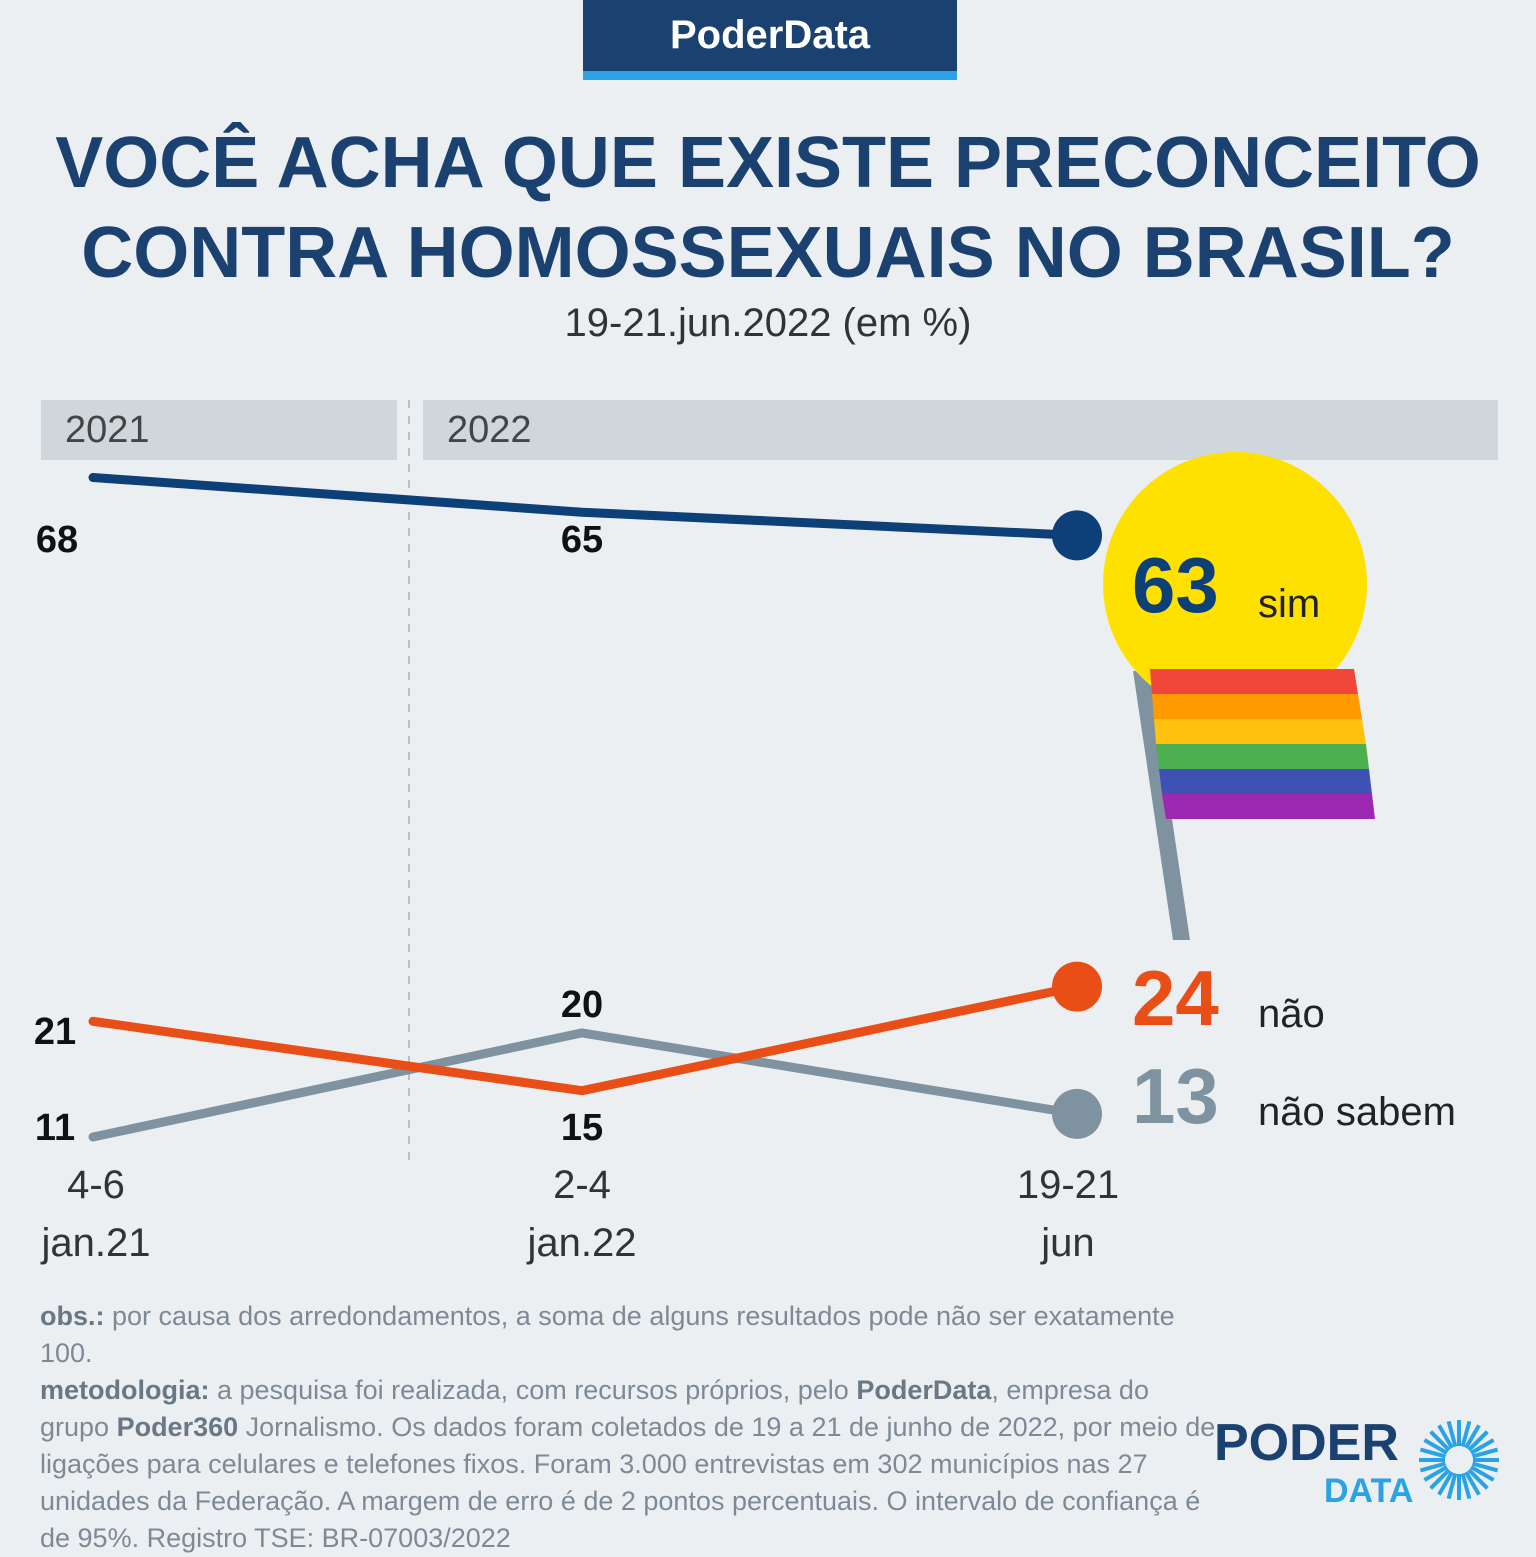 The width and height of the screenshot is (1536, 1557). Describe the element at coordinates (582, 540) in the screenshot. I see `data-label-sim-1: 65` at that location.